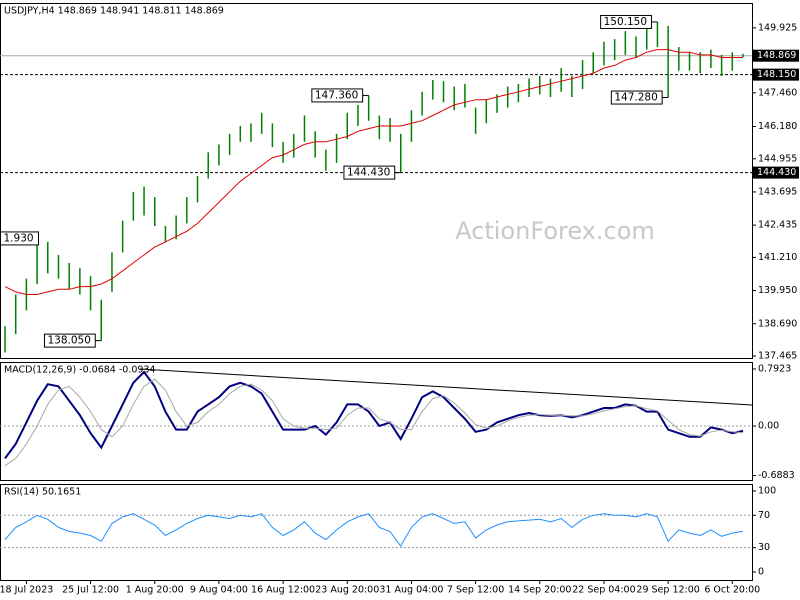 This screenshot has height=600, width=800. Describe the element at coordinates (347, 590) in the screenshot. I see `x-tick-label: 23 Aug 20:00` at that location.